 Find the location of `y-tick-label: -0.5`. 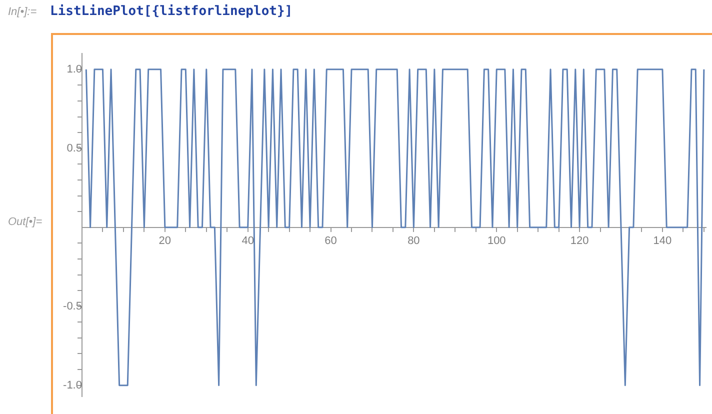

y-tick-label: -0.5 is located at coordinates (72, 306).